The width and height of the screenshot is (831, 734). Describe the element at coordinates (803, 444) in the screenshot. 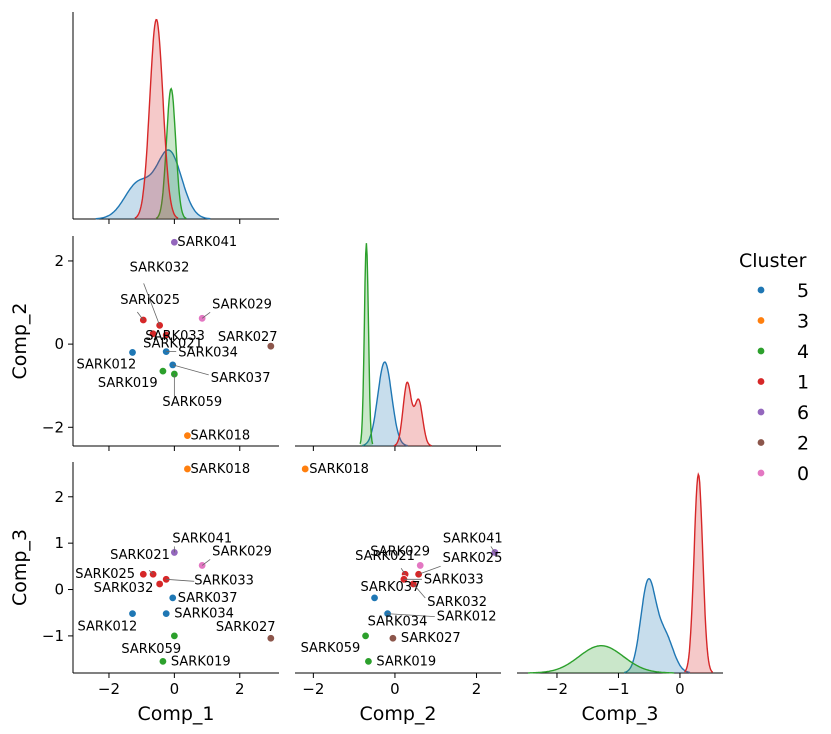

I see `legend-label-2: 2` at that location.